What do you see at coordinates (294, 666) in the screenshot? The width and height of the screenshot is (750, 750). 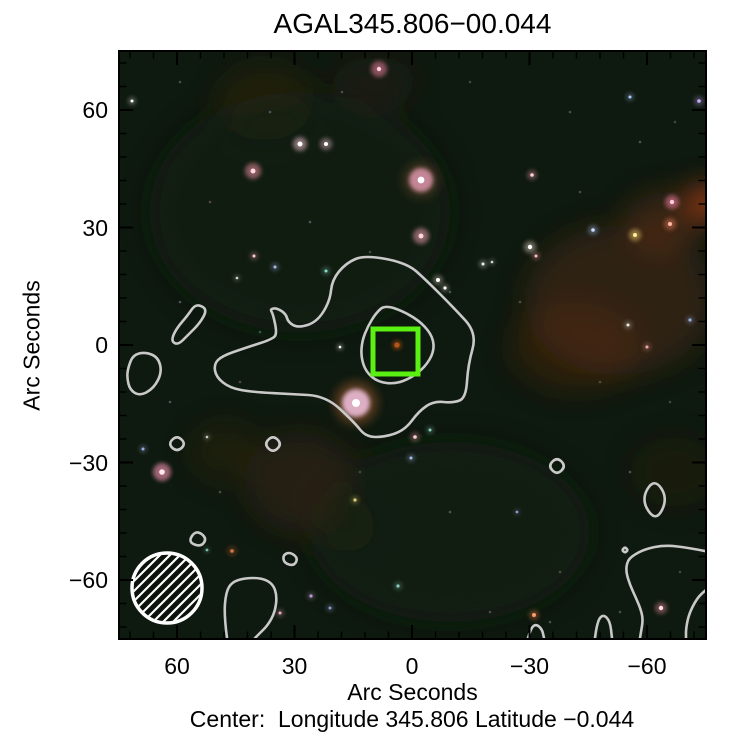 I see `x-tick-label: 30` at bounding box center [294, 666].